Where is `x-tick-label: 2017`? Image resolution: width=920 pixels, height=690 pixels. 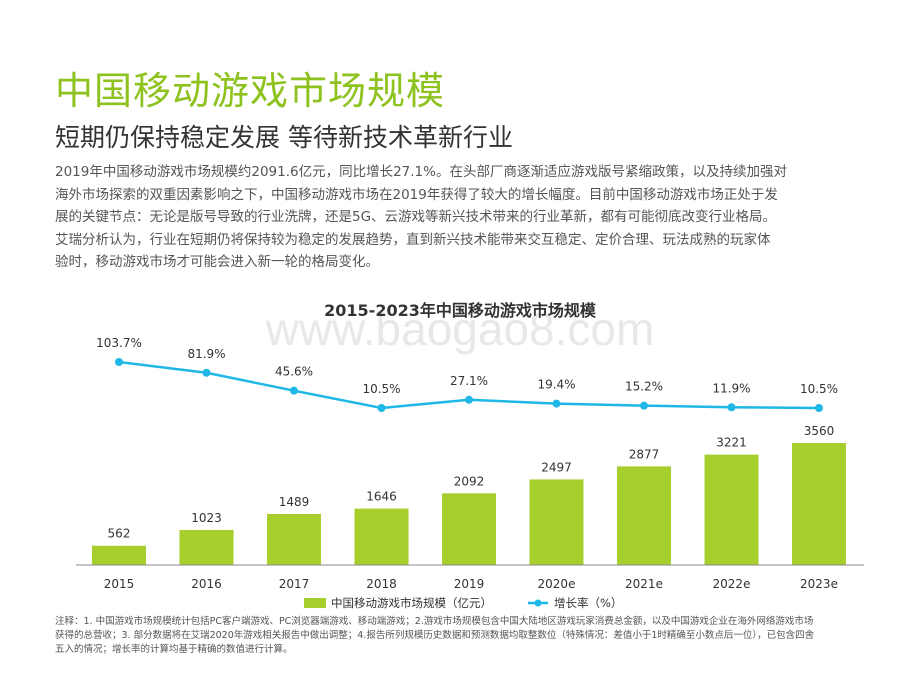 x-tick-label: 2017 is located at coordinates (294, 584).